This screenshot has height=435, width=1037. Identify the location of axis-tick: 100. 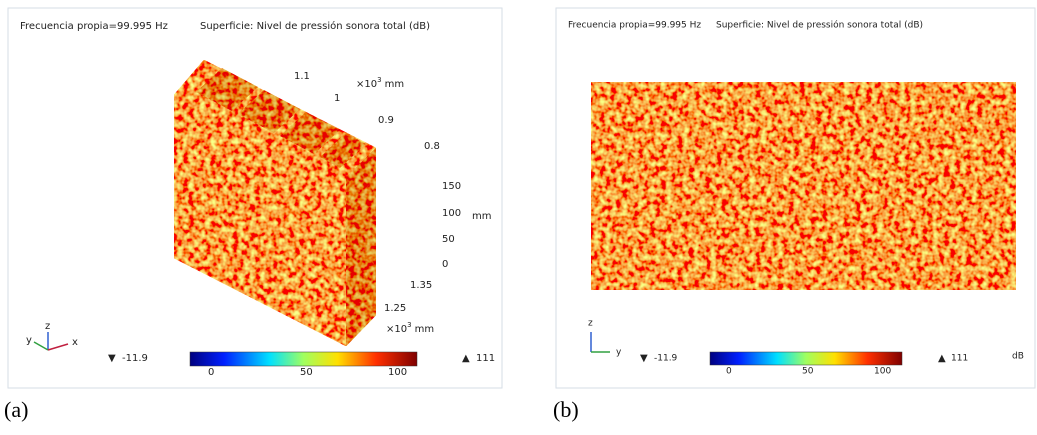
(451, 213).